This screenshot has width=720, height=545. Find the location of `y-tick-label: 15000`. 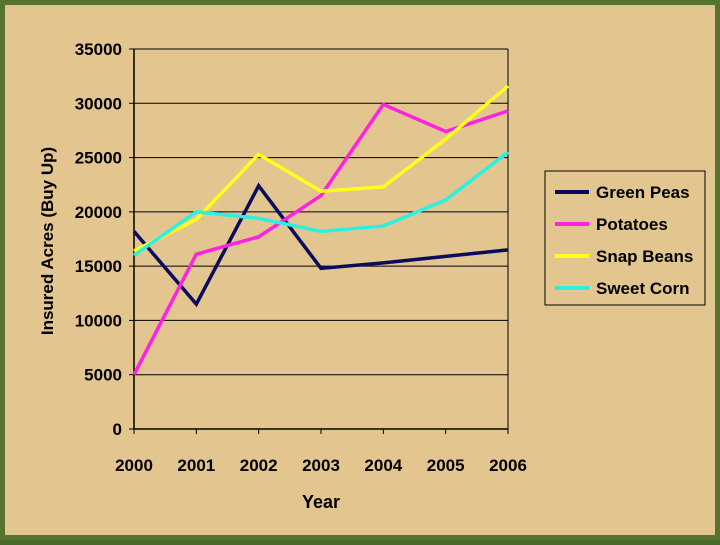

y-tick-label: 15000 is located at coordinates (98, 266).